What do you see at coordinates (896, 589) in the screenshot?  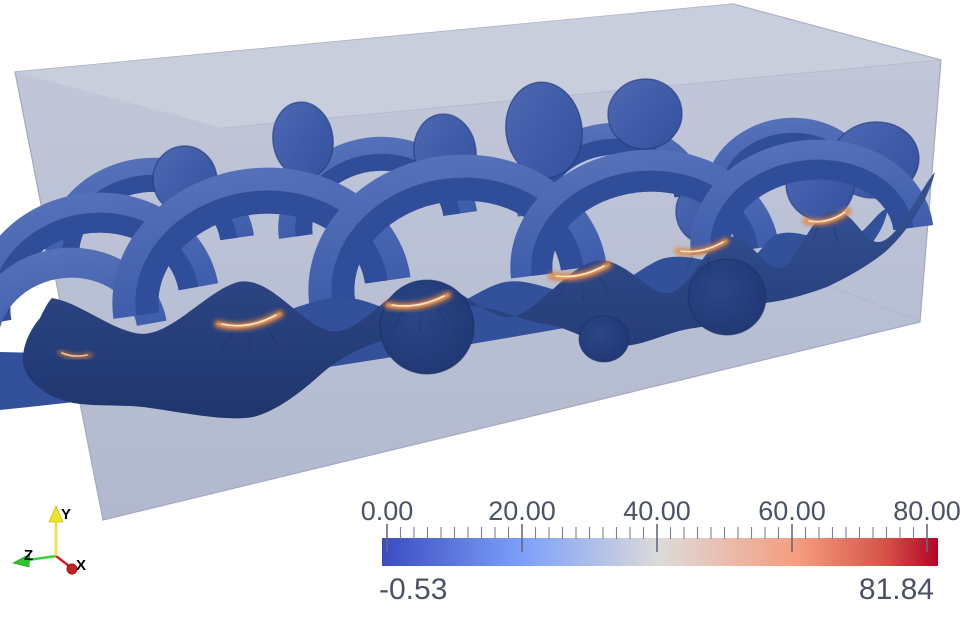 I see `legend-max-label: 81.84` at bounding box center [896, 589].